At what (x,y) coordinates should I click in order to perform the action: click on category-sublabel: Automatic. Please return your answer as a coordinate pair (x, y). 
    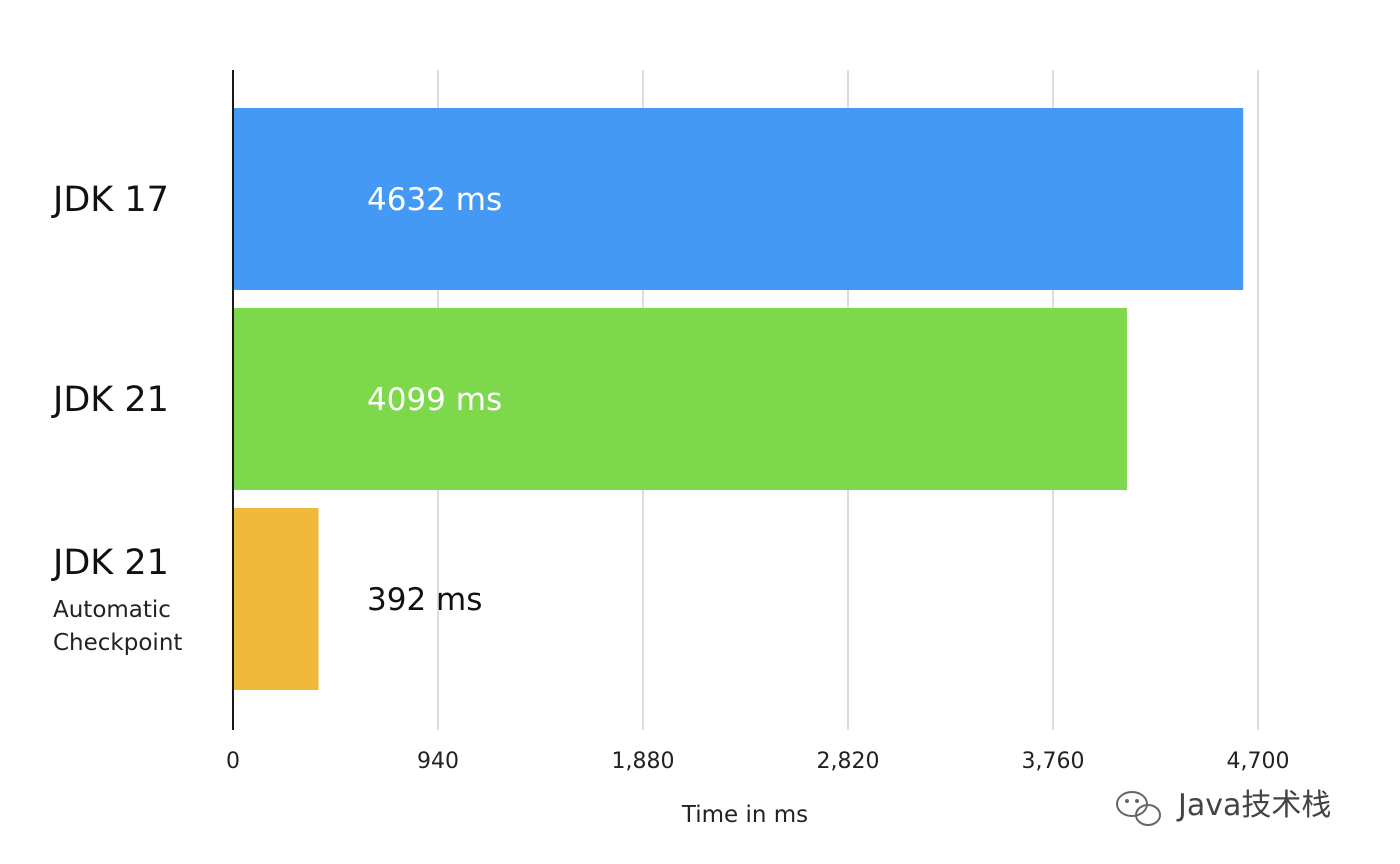
    Looking at the image, I should click on (112, 610).